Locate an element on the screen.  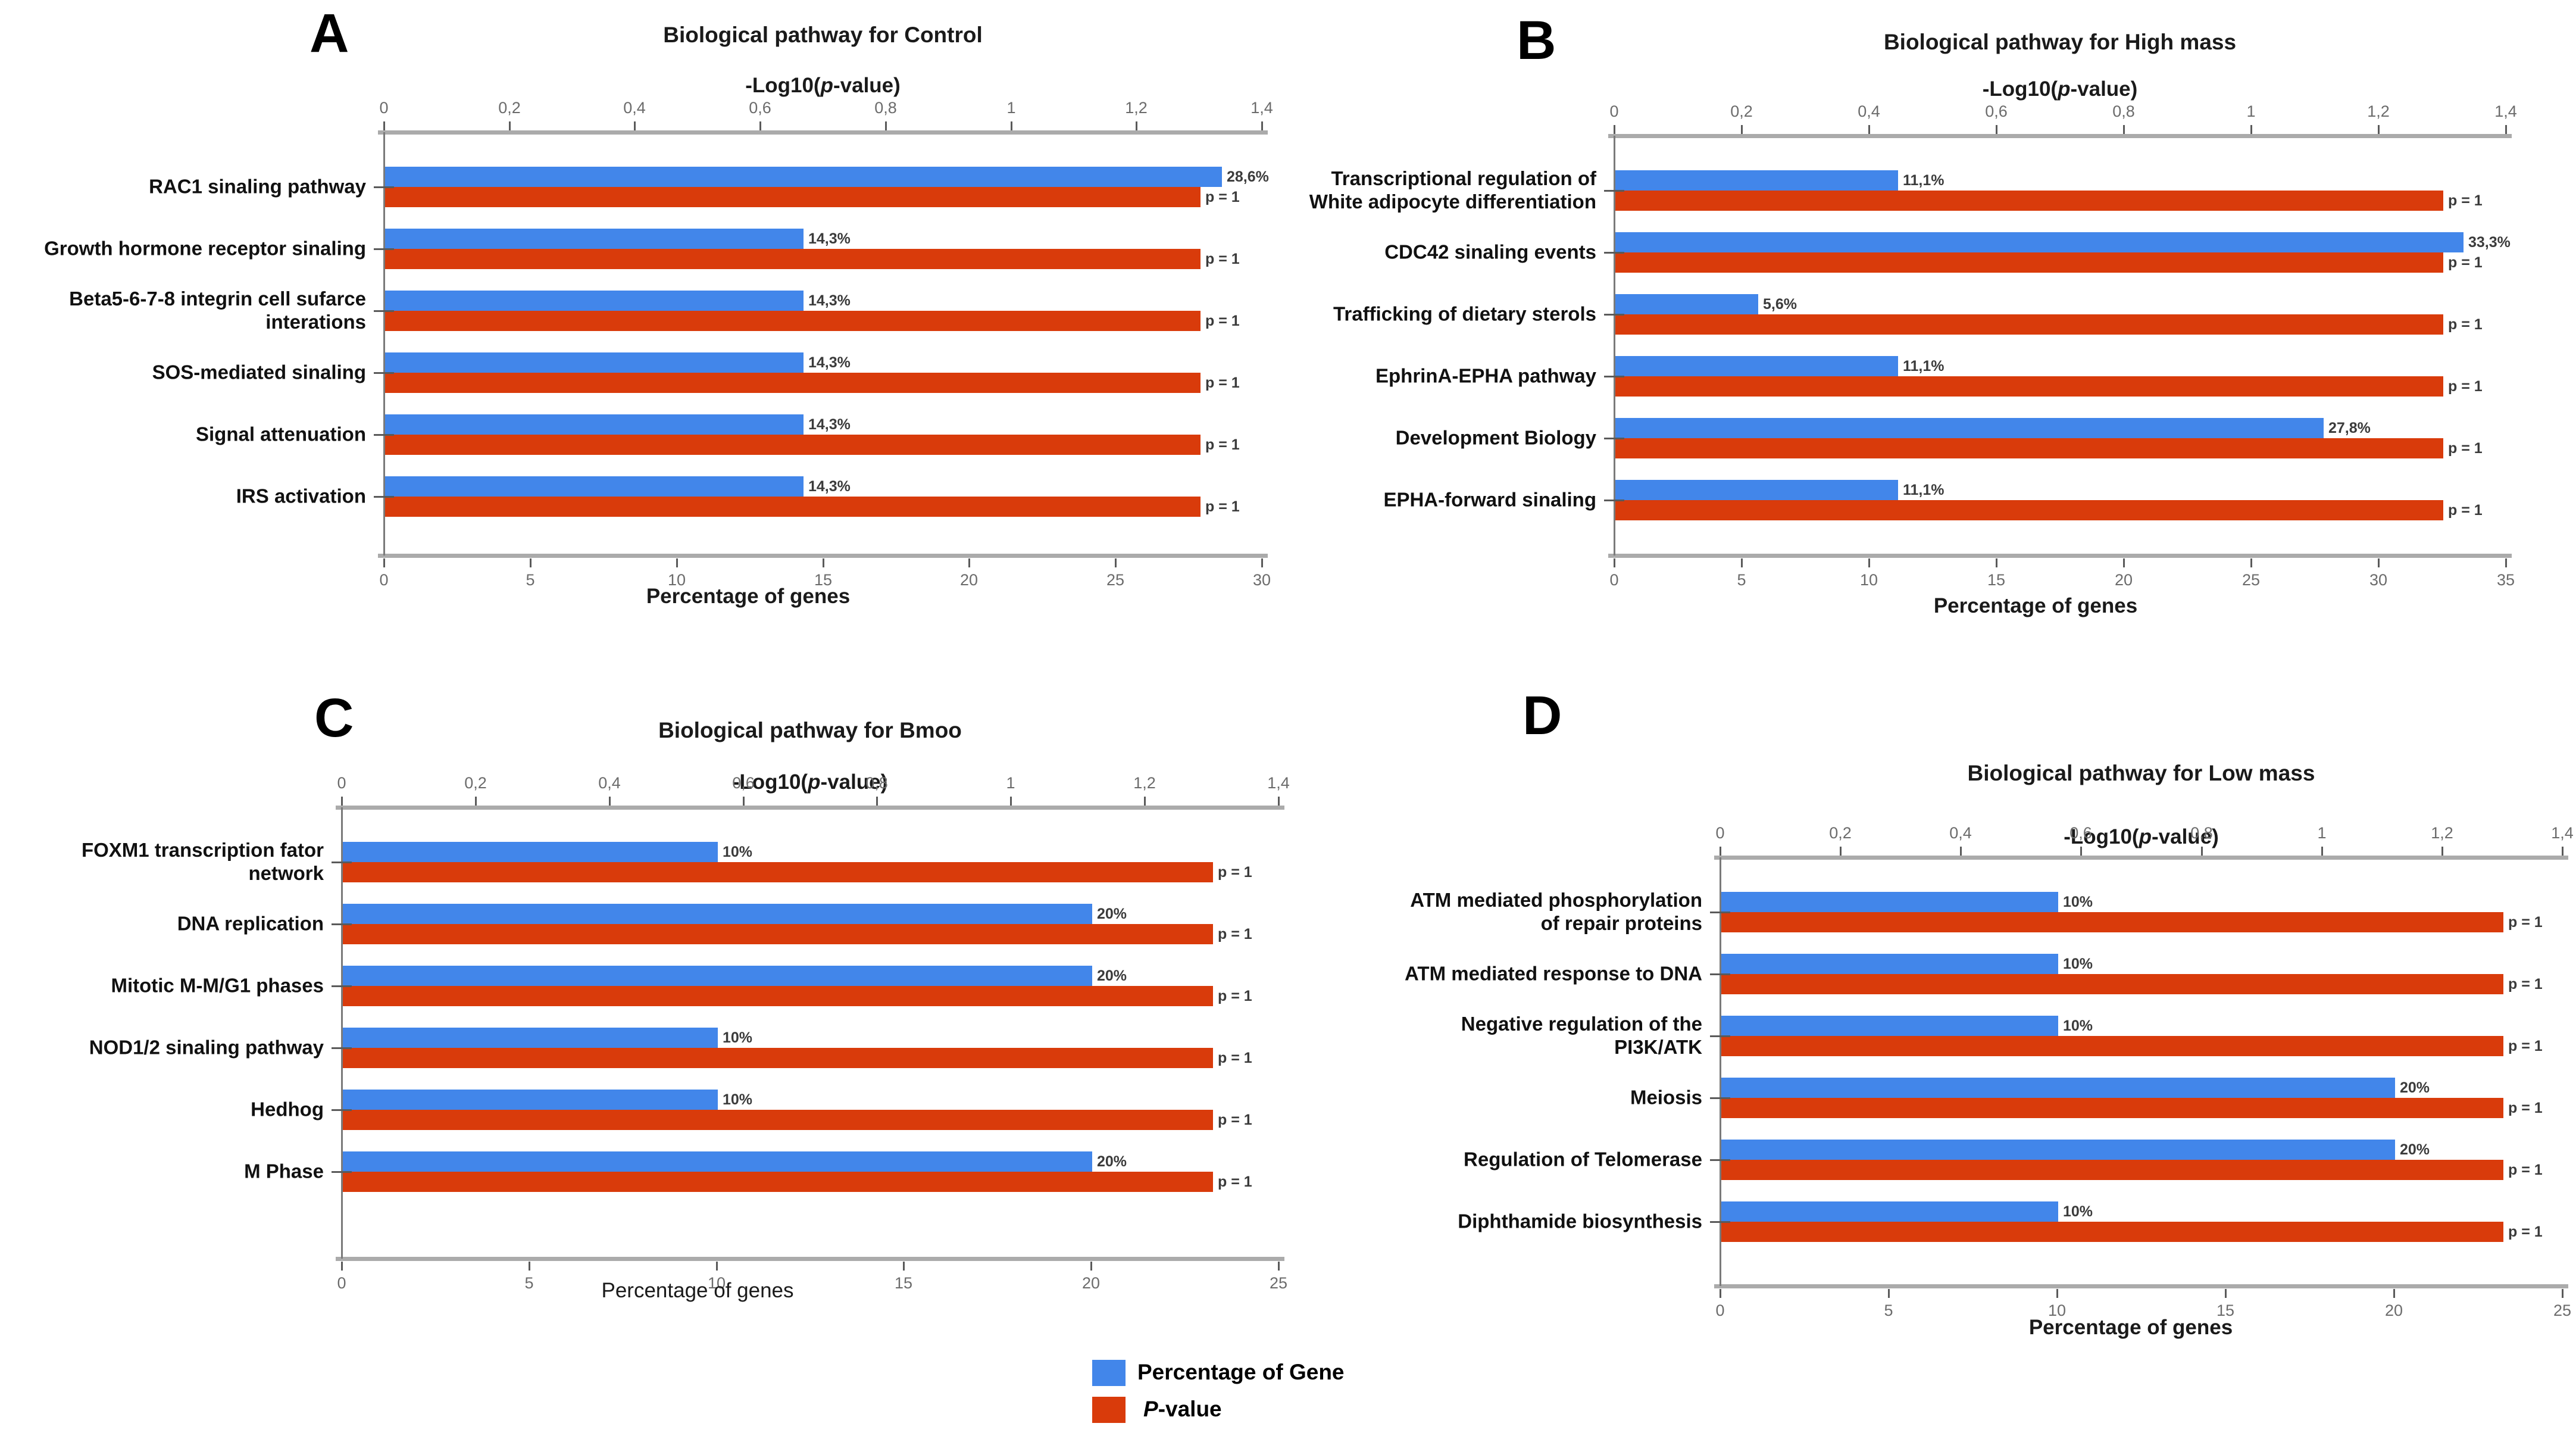
chart-title: Biological pathway for Control is located at coordinates (823, 35).